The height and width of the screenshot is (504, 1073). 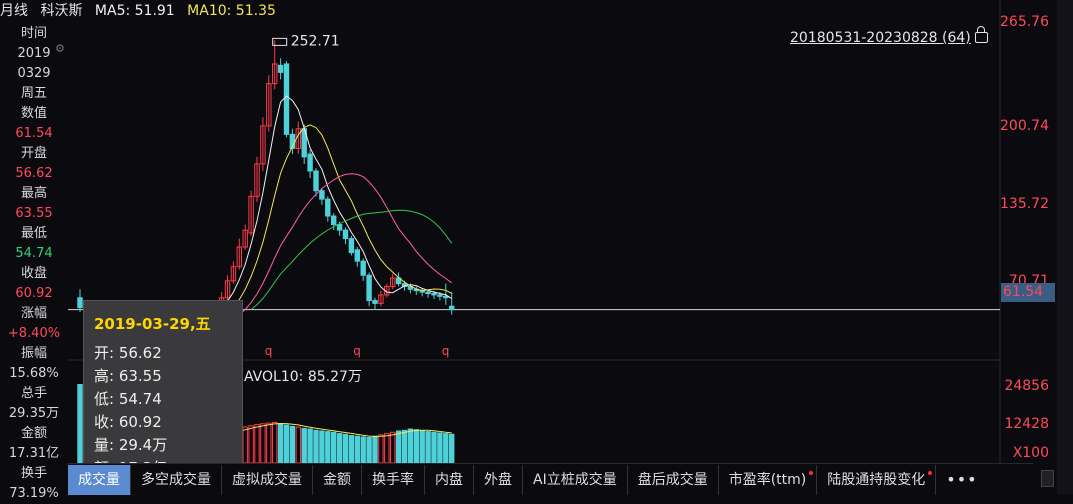 I want to click on panel-item-21: 17.31亿, so click(x=34, y=453).